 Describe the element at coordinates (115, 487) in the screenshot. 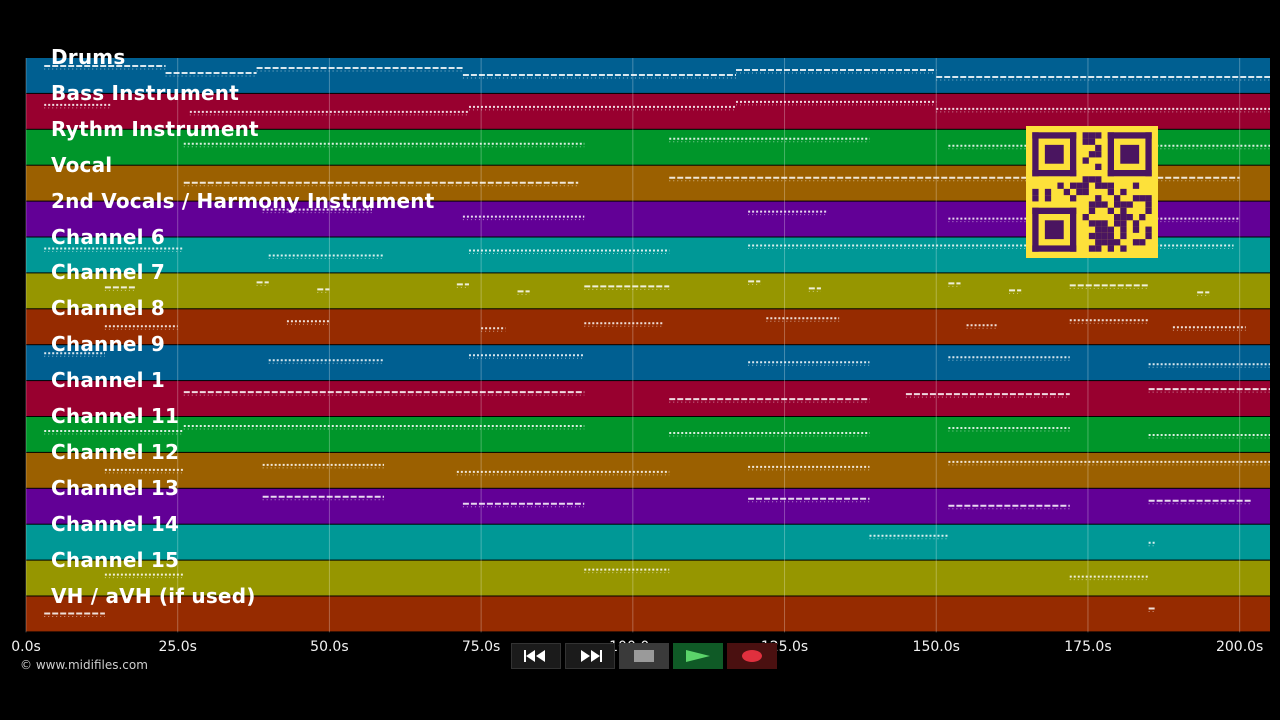

I see `track-label: Channel 13` at that location.